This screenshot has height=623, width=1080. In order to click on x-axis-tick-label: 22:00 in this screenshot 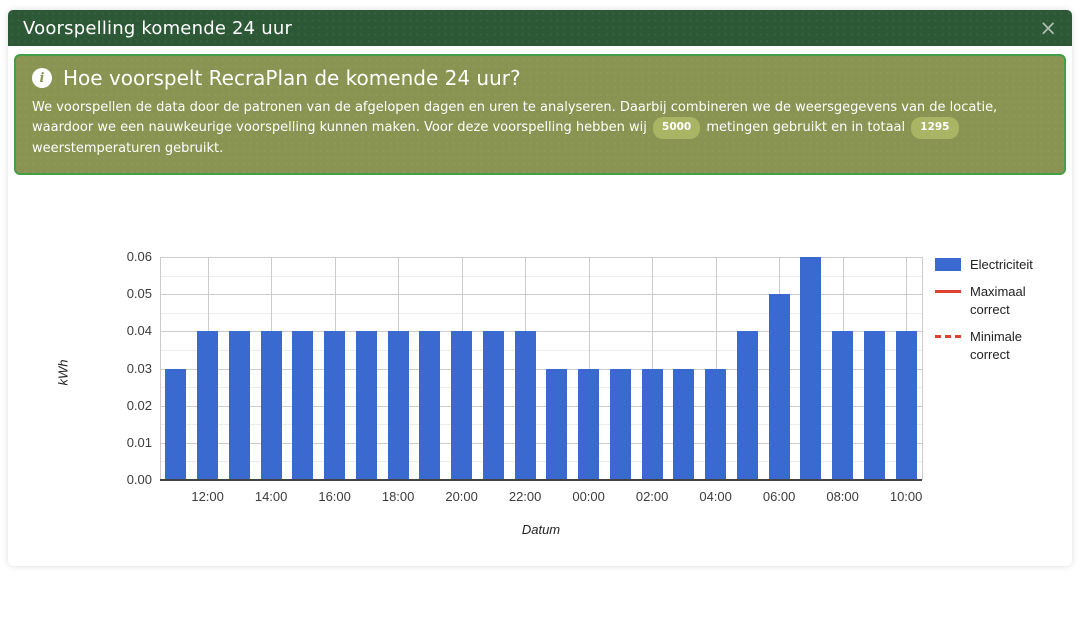, I will do `click(525, 496)`.